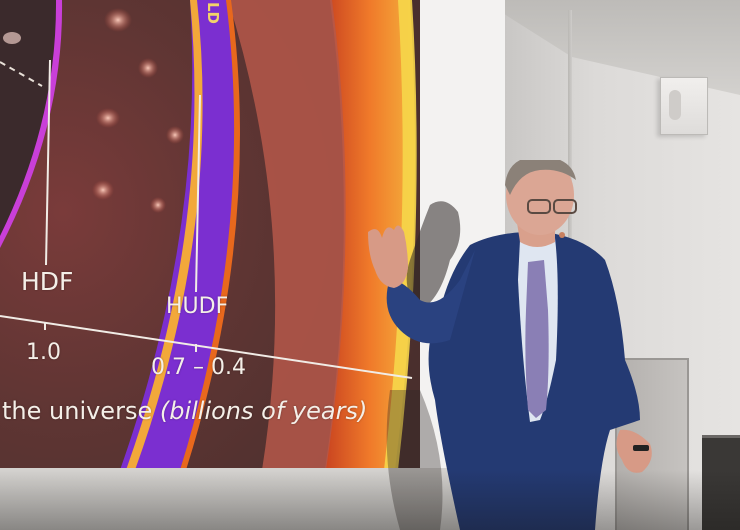  I want to click on slide-axis-label: the universe (billions of years), so click(184, 411).